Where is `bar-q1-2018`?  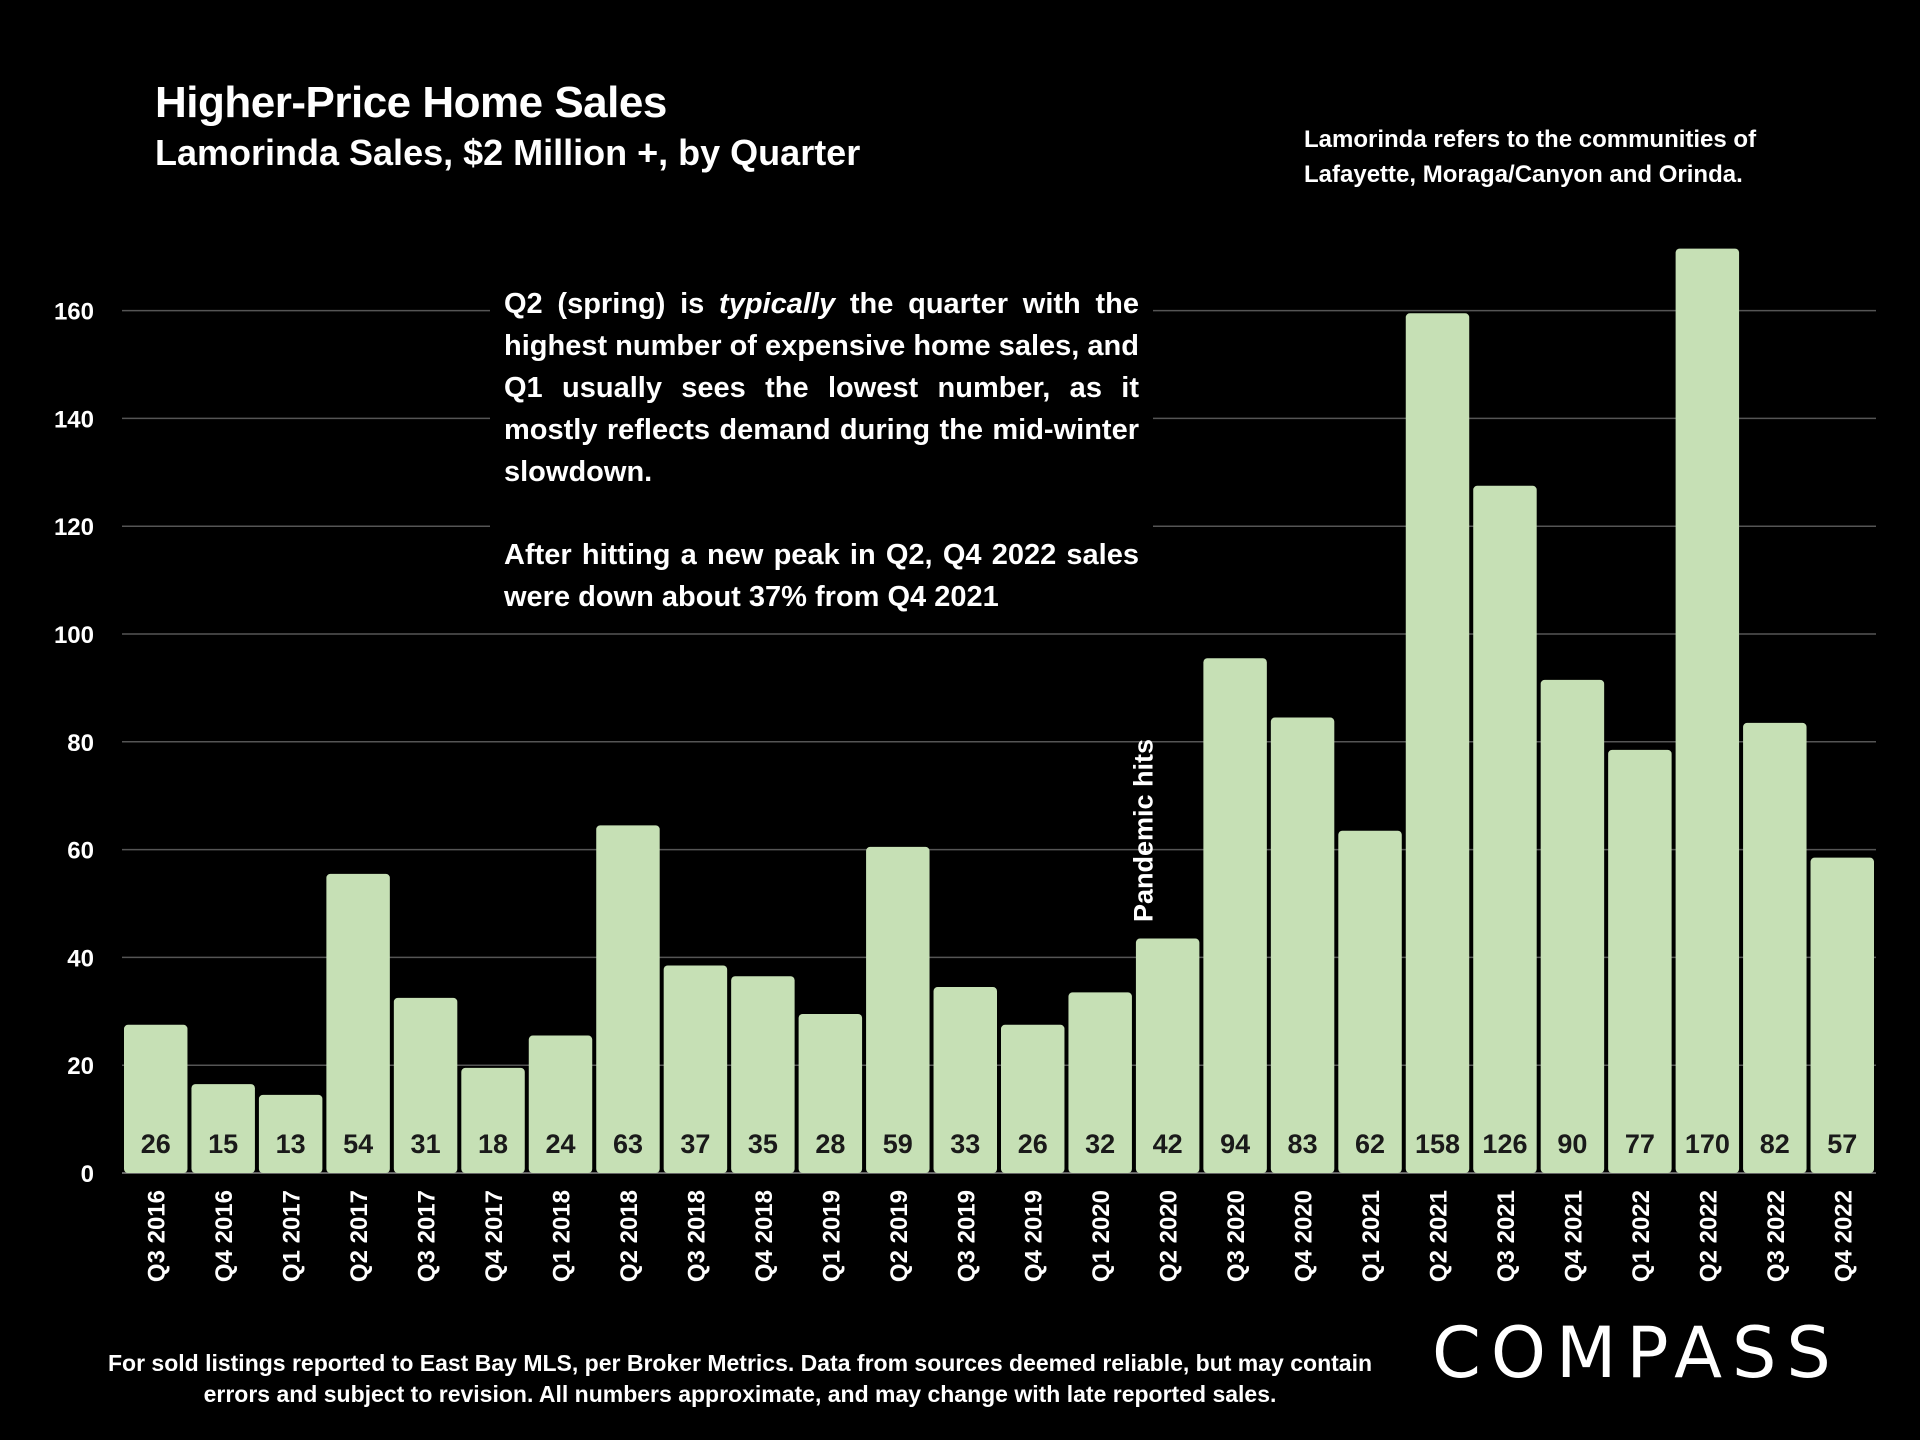 bar-q1-2018 is located at coordinates (560, 1104).